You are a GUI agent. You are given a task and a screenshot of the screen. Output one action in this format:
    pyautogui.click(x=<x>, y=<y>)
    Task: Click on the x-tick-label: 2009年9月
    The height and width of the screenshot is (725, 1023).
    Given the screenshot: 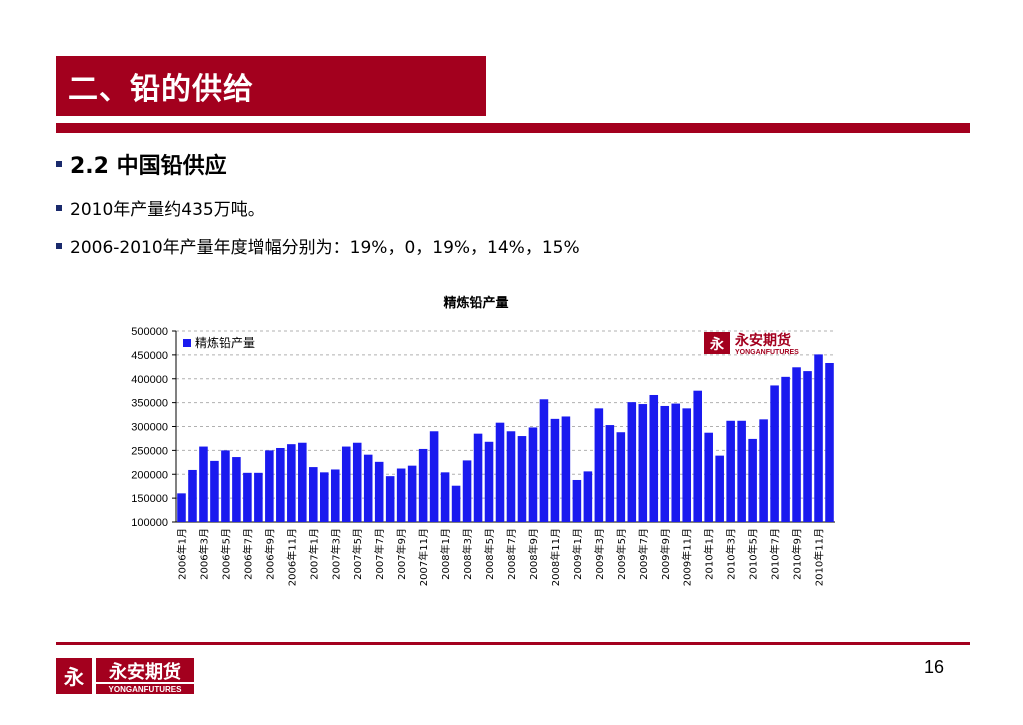 What is the action you would take?
    pyautogui.click(x=665, y=554)
    